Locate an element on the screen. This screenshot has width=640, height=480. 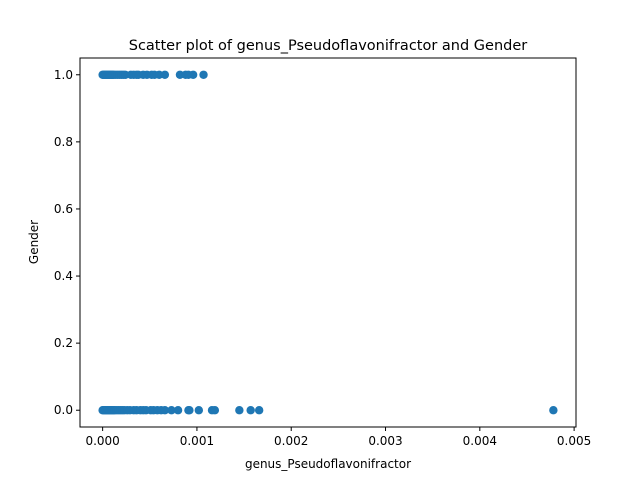
x-axis-label: genus_Pseudoflavonifractor is located at coordinates (328, 464).